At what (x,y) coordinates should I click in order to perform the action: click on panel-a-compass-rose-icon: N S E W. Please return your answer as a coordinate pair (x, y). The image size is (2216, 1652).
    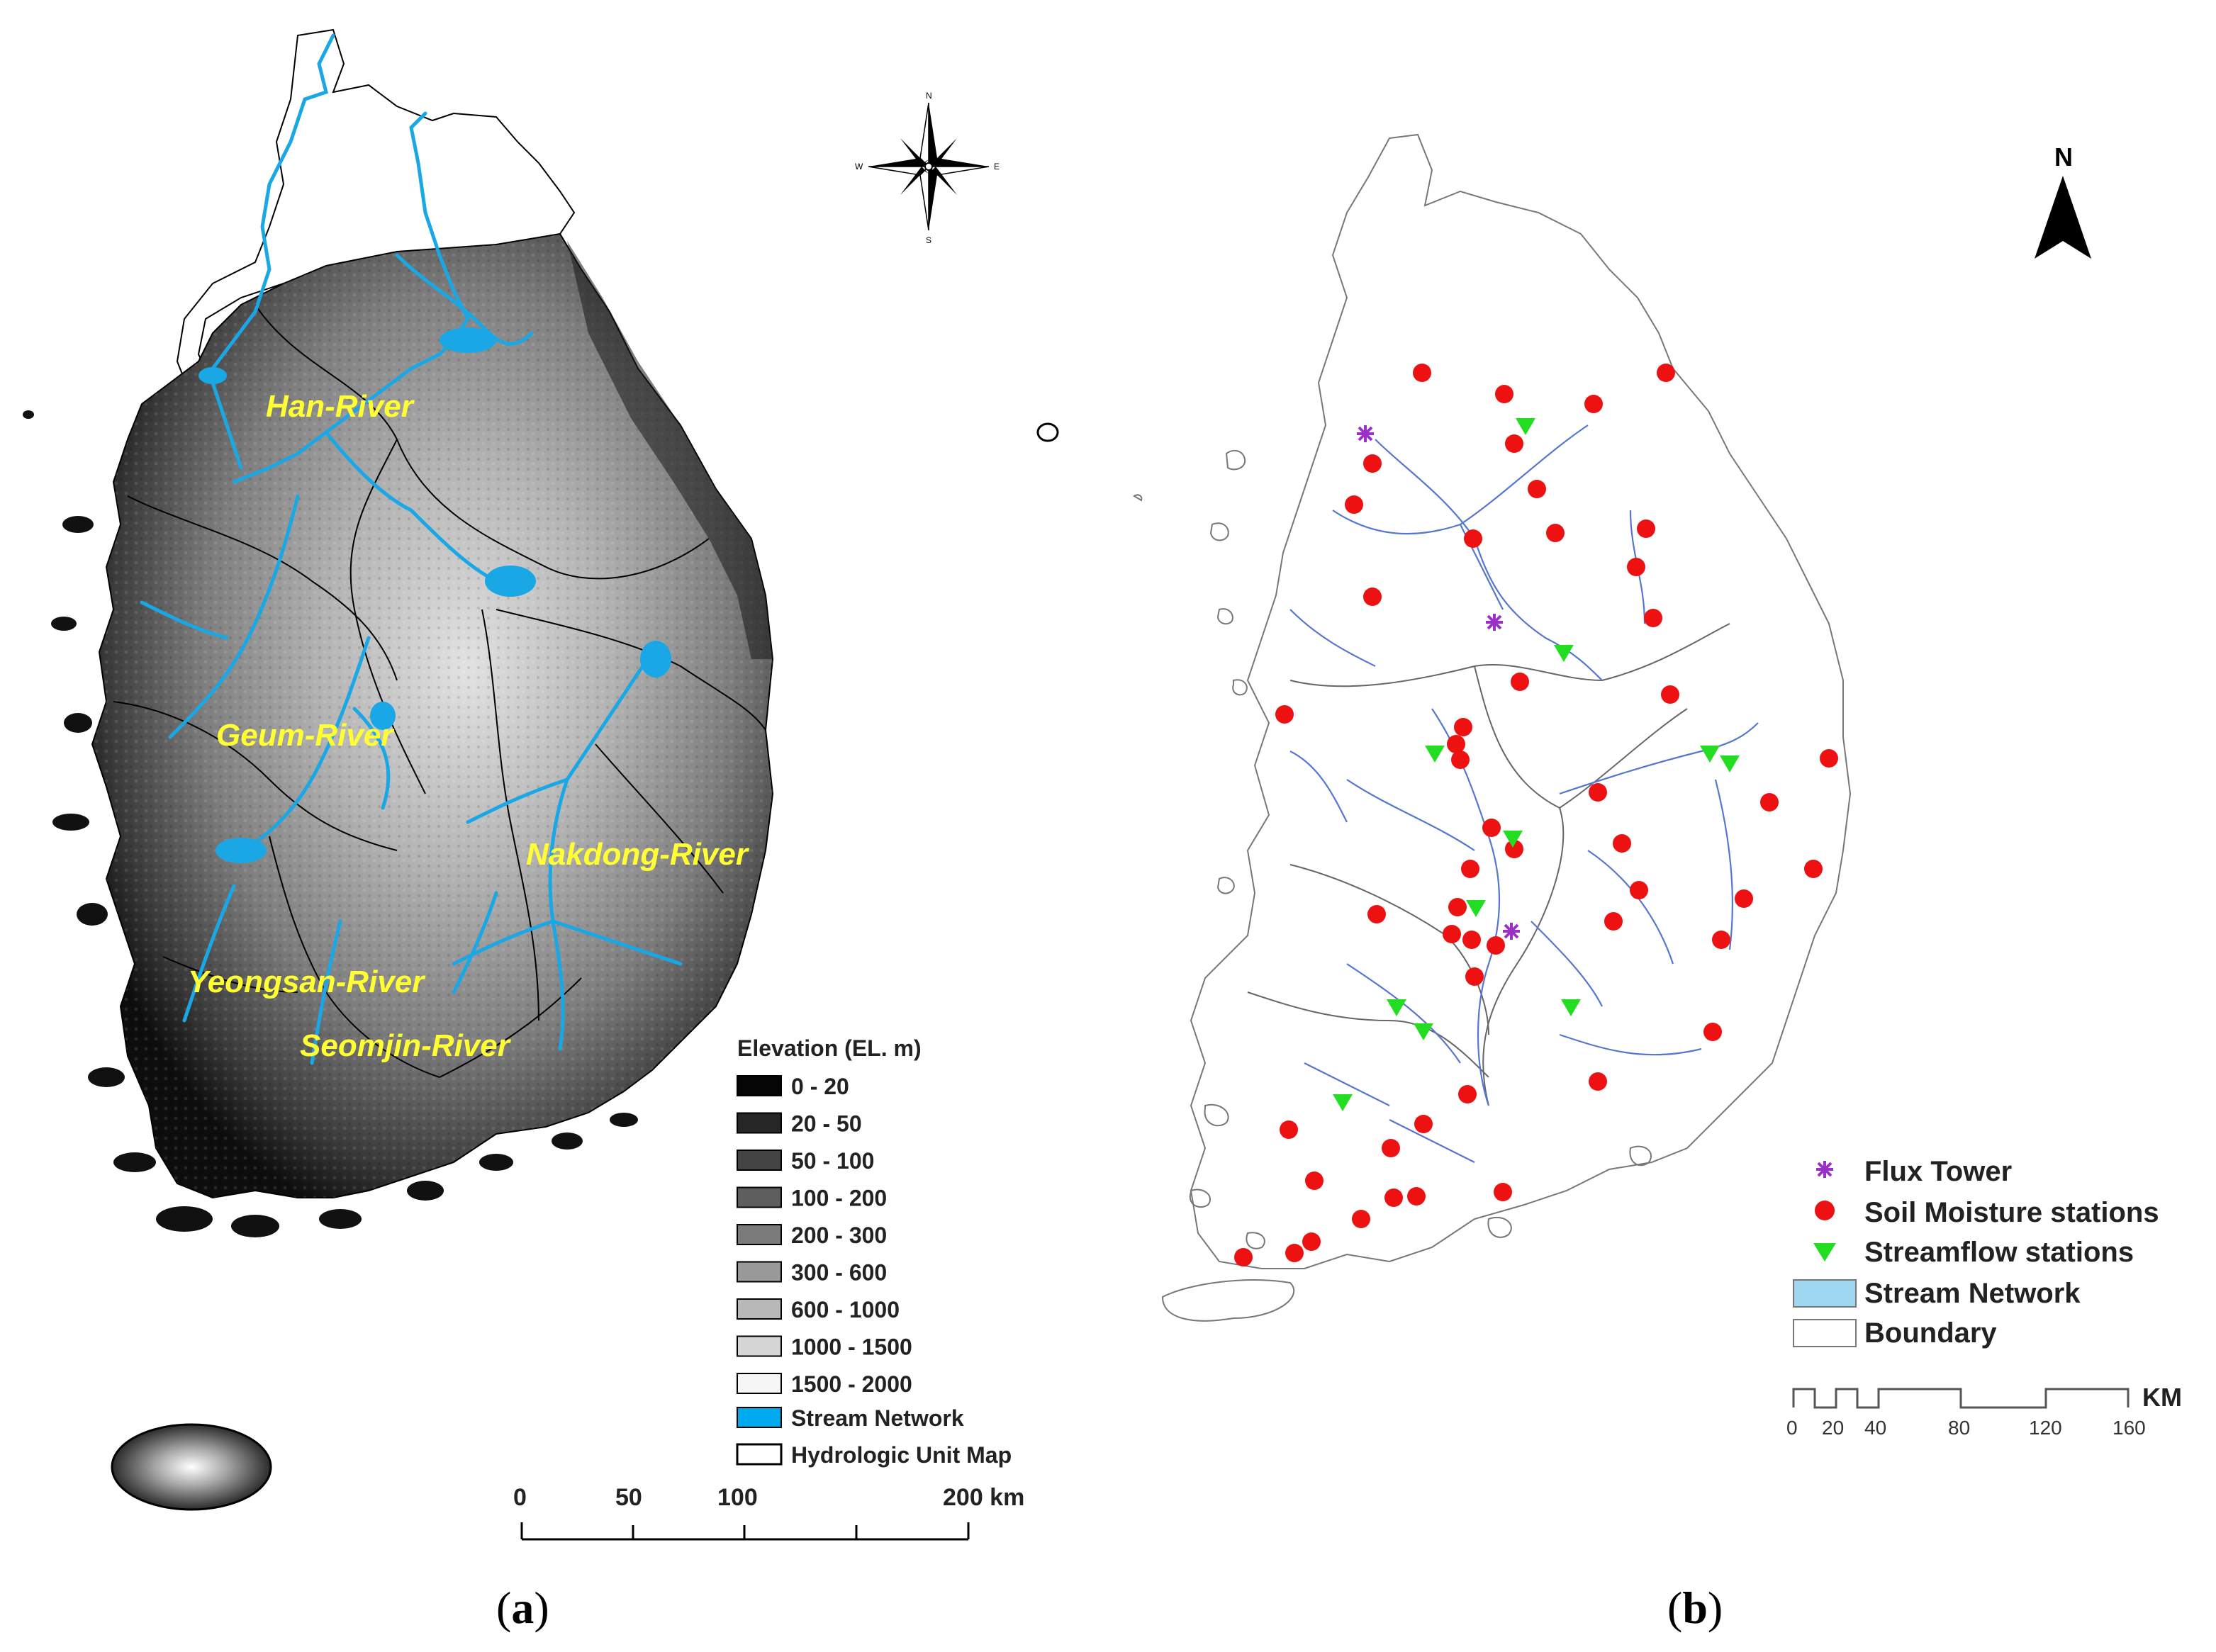
    Looking at the image, I should click on (927, 168).